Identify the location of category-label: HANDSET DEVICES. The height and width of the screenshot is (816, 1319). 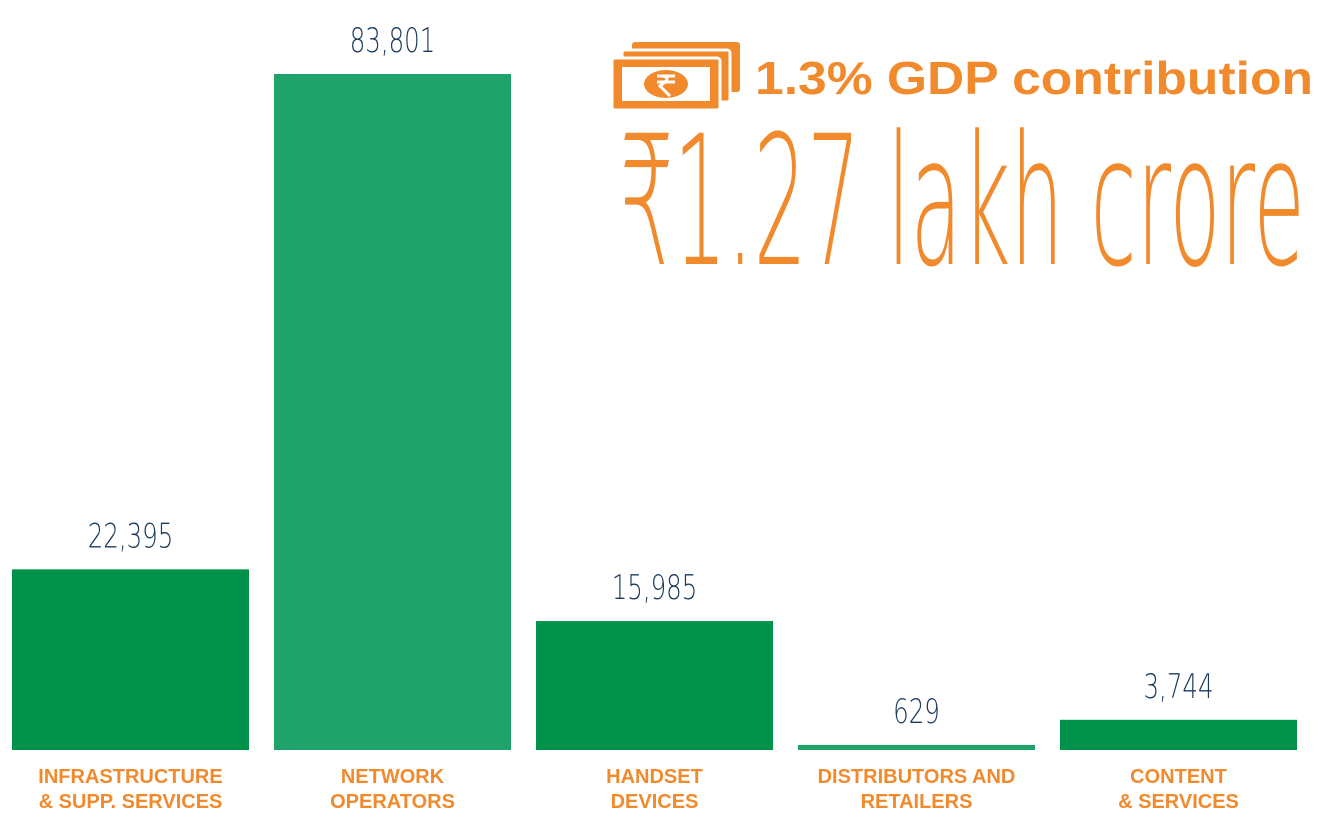
(654, 789).